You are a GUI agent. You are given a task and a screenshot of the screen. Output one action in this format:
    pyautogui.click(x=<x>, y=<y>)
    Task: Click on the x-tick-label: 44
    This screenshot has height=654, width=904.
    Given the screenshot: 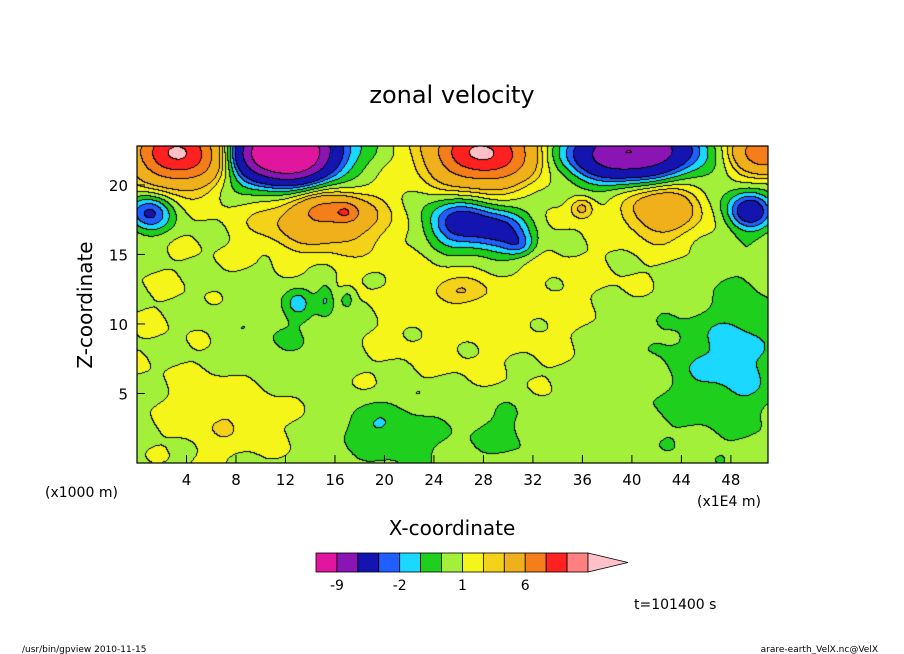 What is the action you would take?
    pyautogui.click(x=681, y=480)
    